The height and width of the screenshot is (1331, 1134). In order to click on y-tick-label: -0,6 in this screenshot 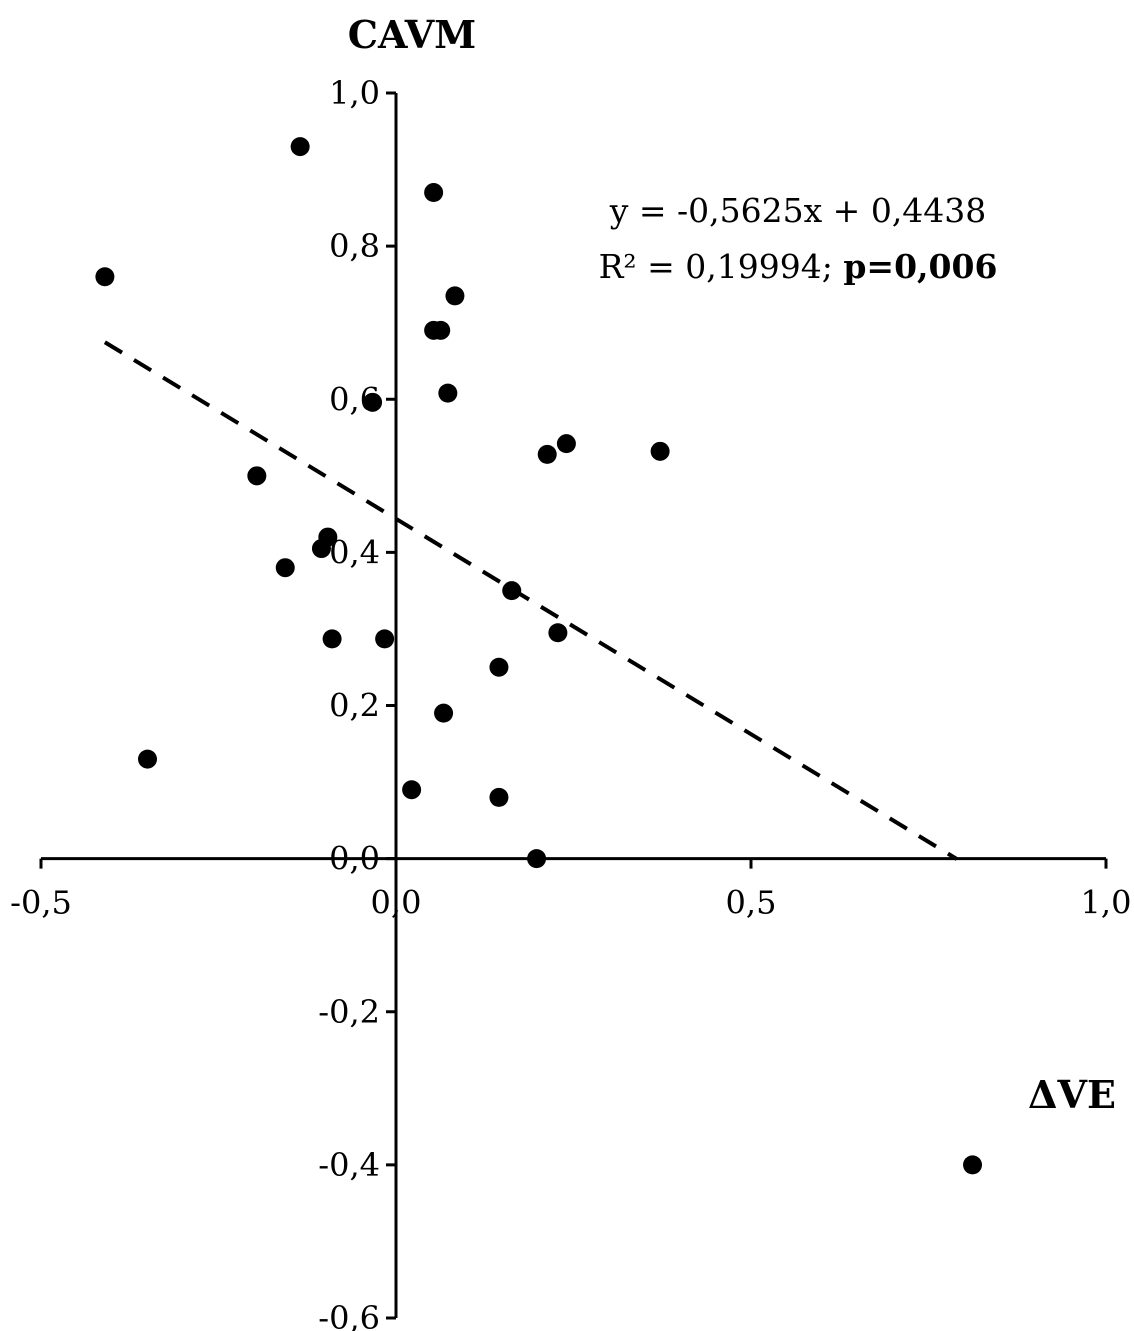, I will do `click(349, 1315)`.